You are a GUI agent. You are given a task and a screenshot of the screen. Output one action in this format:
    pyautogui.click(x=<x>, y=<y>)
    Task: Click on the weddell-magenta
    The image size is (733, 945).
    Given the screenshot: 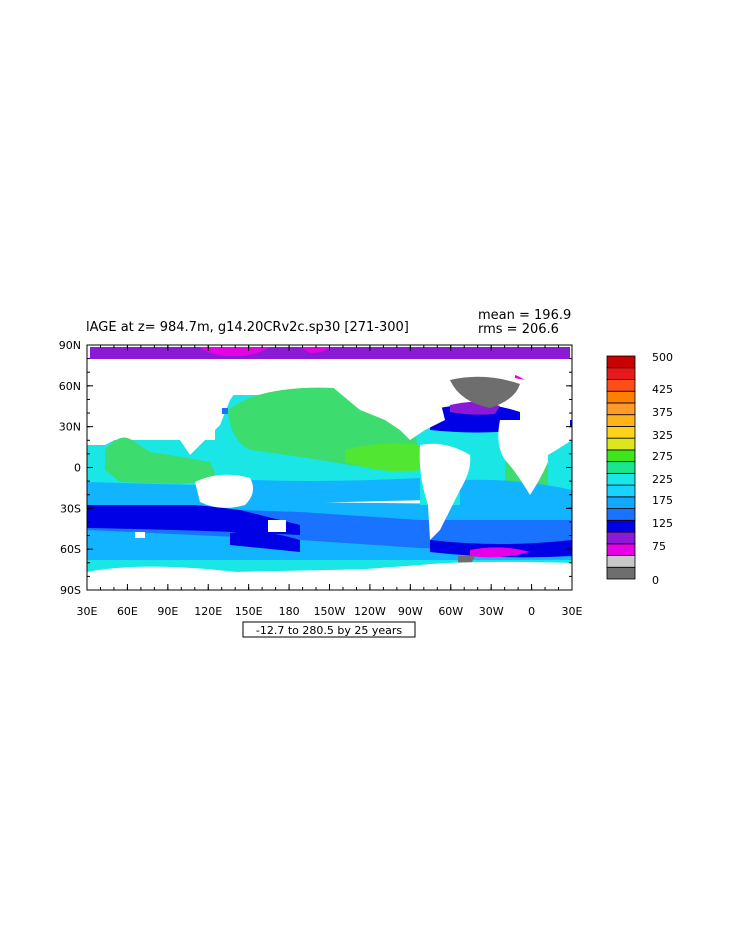 What is the action you would take?
    pyautogui.click(x=500, y=552)
    